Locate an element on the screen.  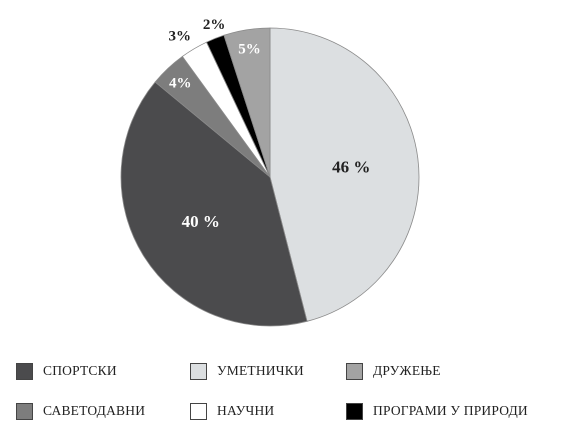
slice-label-3: 3% is located at coordinates (180, 37).